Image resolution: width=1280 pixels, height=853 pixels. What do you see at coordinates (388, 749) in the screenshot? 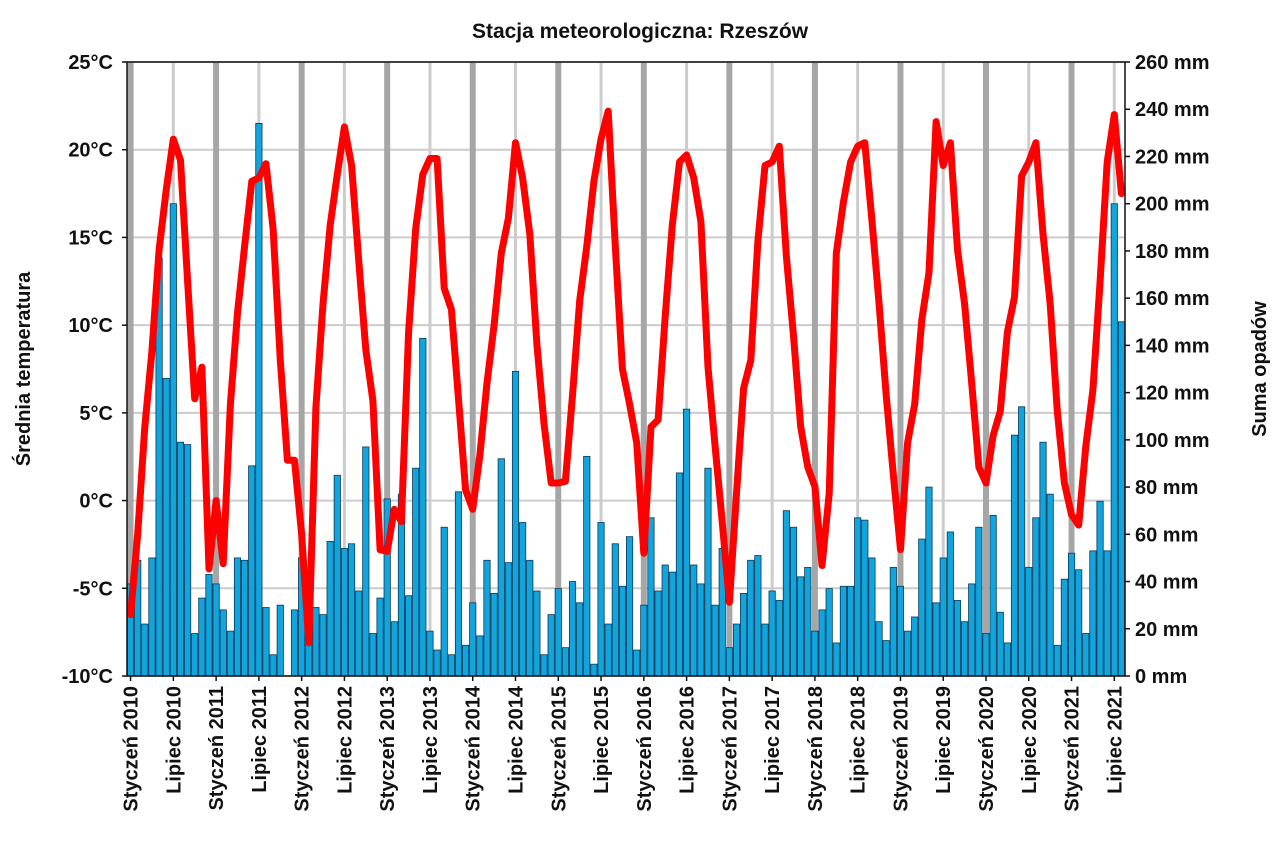
I see `x-tick-label: Styczeń 2013` at bounding box center [388, 749].